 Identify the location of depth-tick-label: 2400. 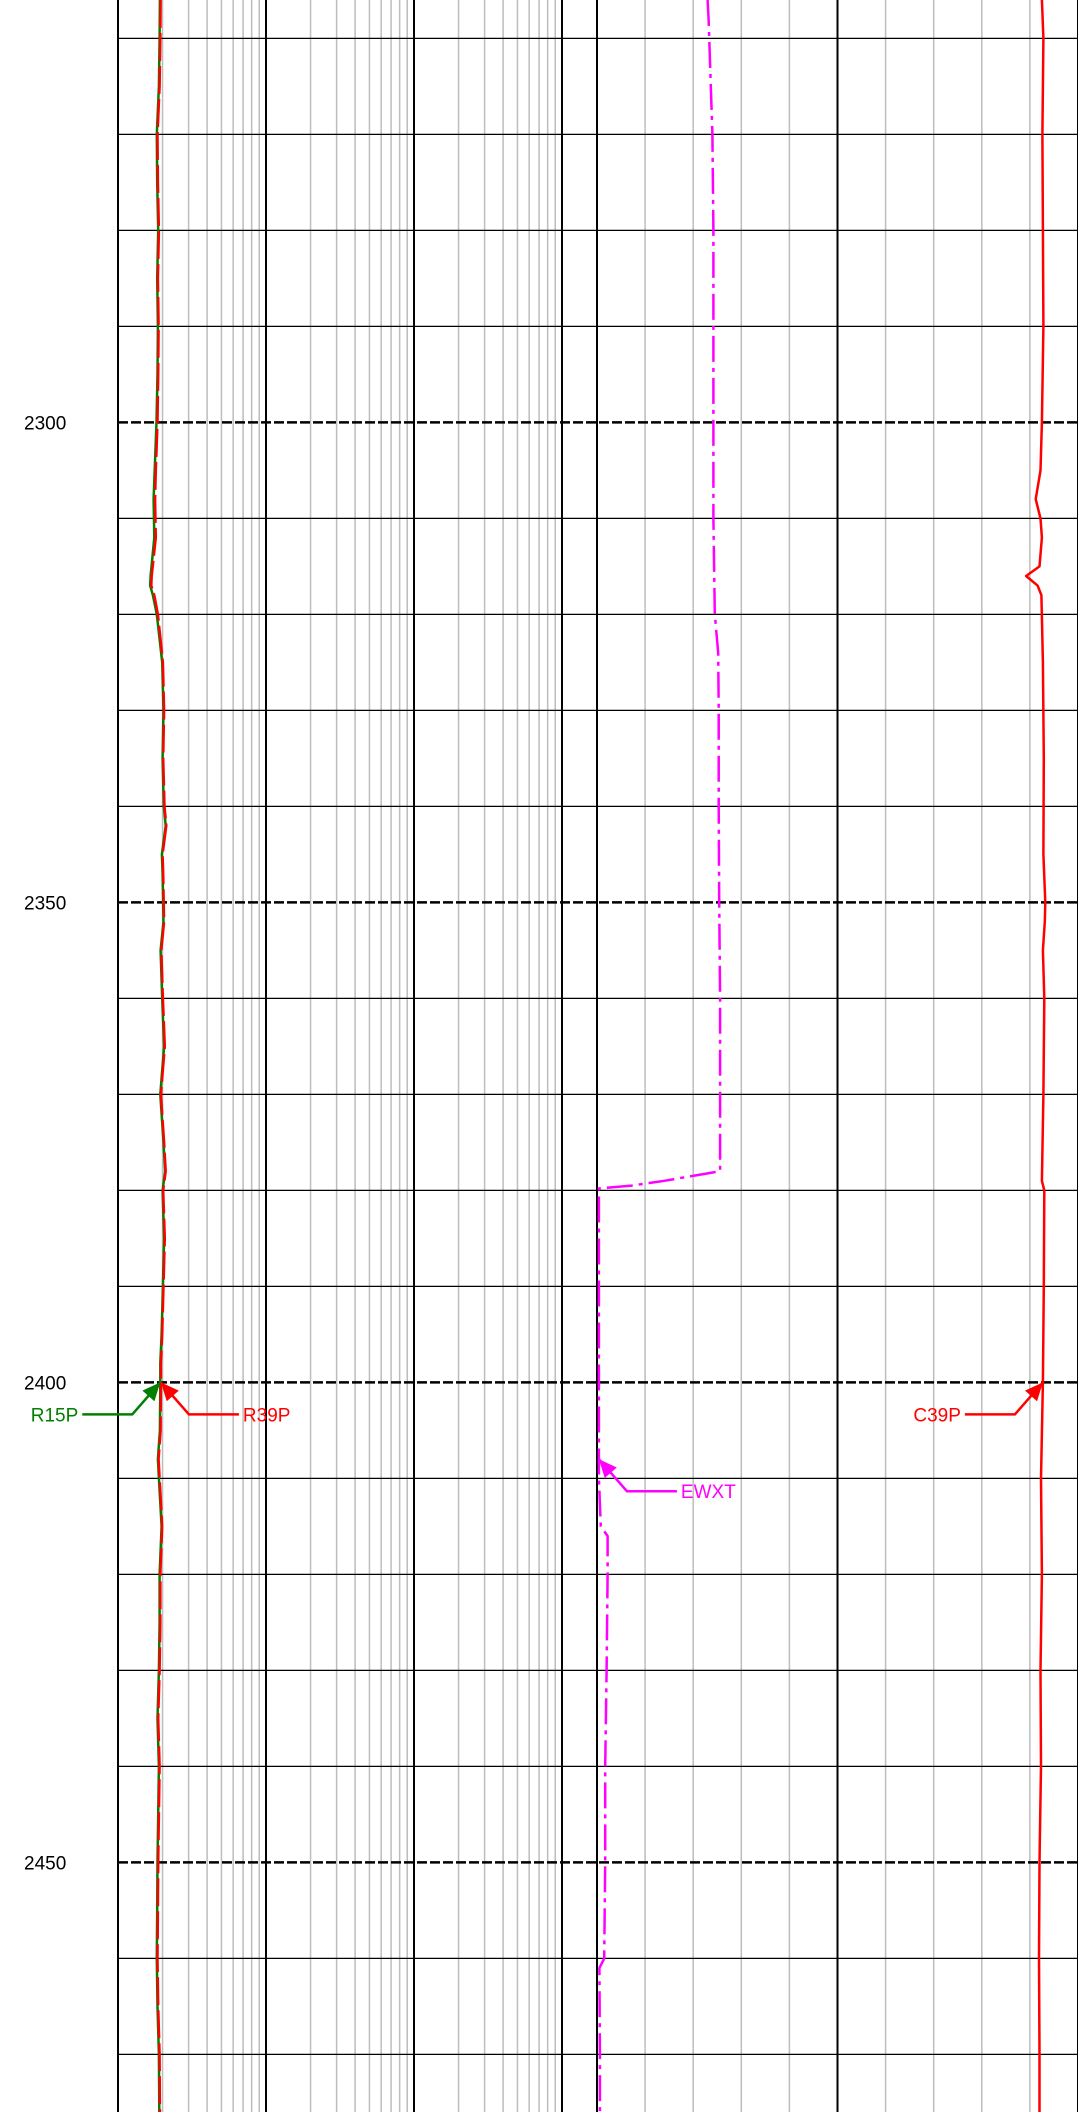
(45, 1383).